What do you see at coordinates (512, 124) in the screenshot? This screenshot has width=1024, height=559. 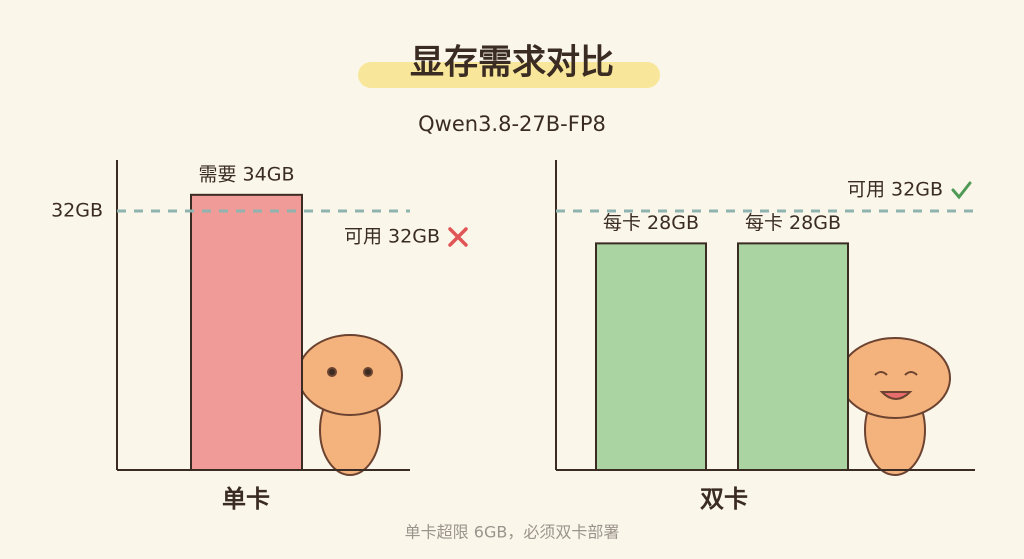 I see `subtitle: Qwen3.8-27B-FP8` at bounding box center [512, 124].